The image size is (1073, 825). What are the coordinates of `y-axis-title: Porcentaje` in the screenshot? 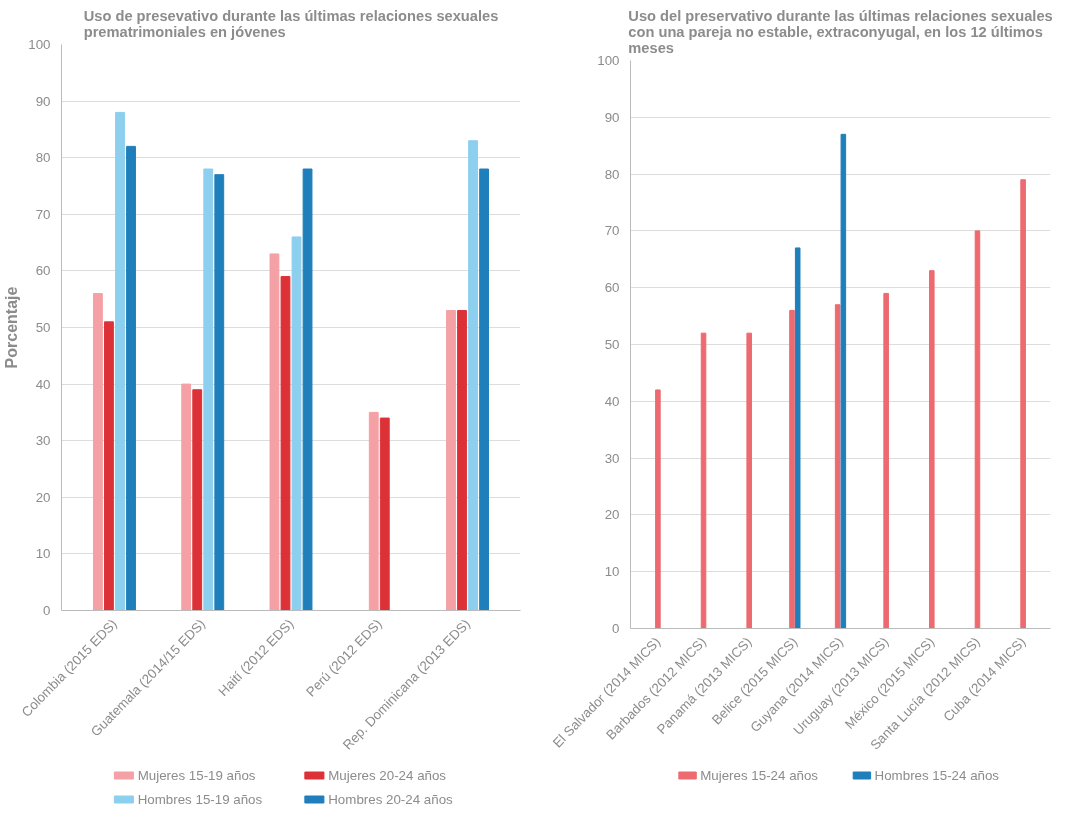 It's located at (12, 327).